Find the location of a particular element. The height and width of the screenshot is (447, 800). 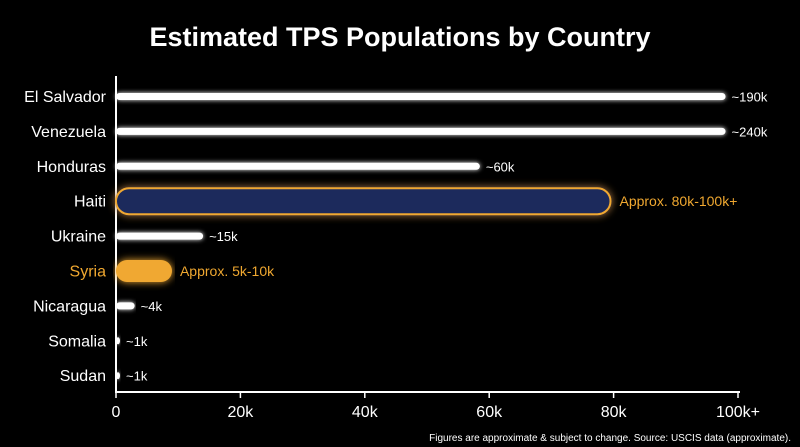

category-label-nicaragua: Nicaragua is located at coordinates (69, 306).